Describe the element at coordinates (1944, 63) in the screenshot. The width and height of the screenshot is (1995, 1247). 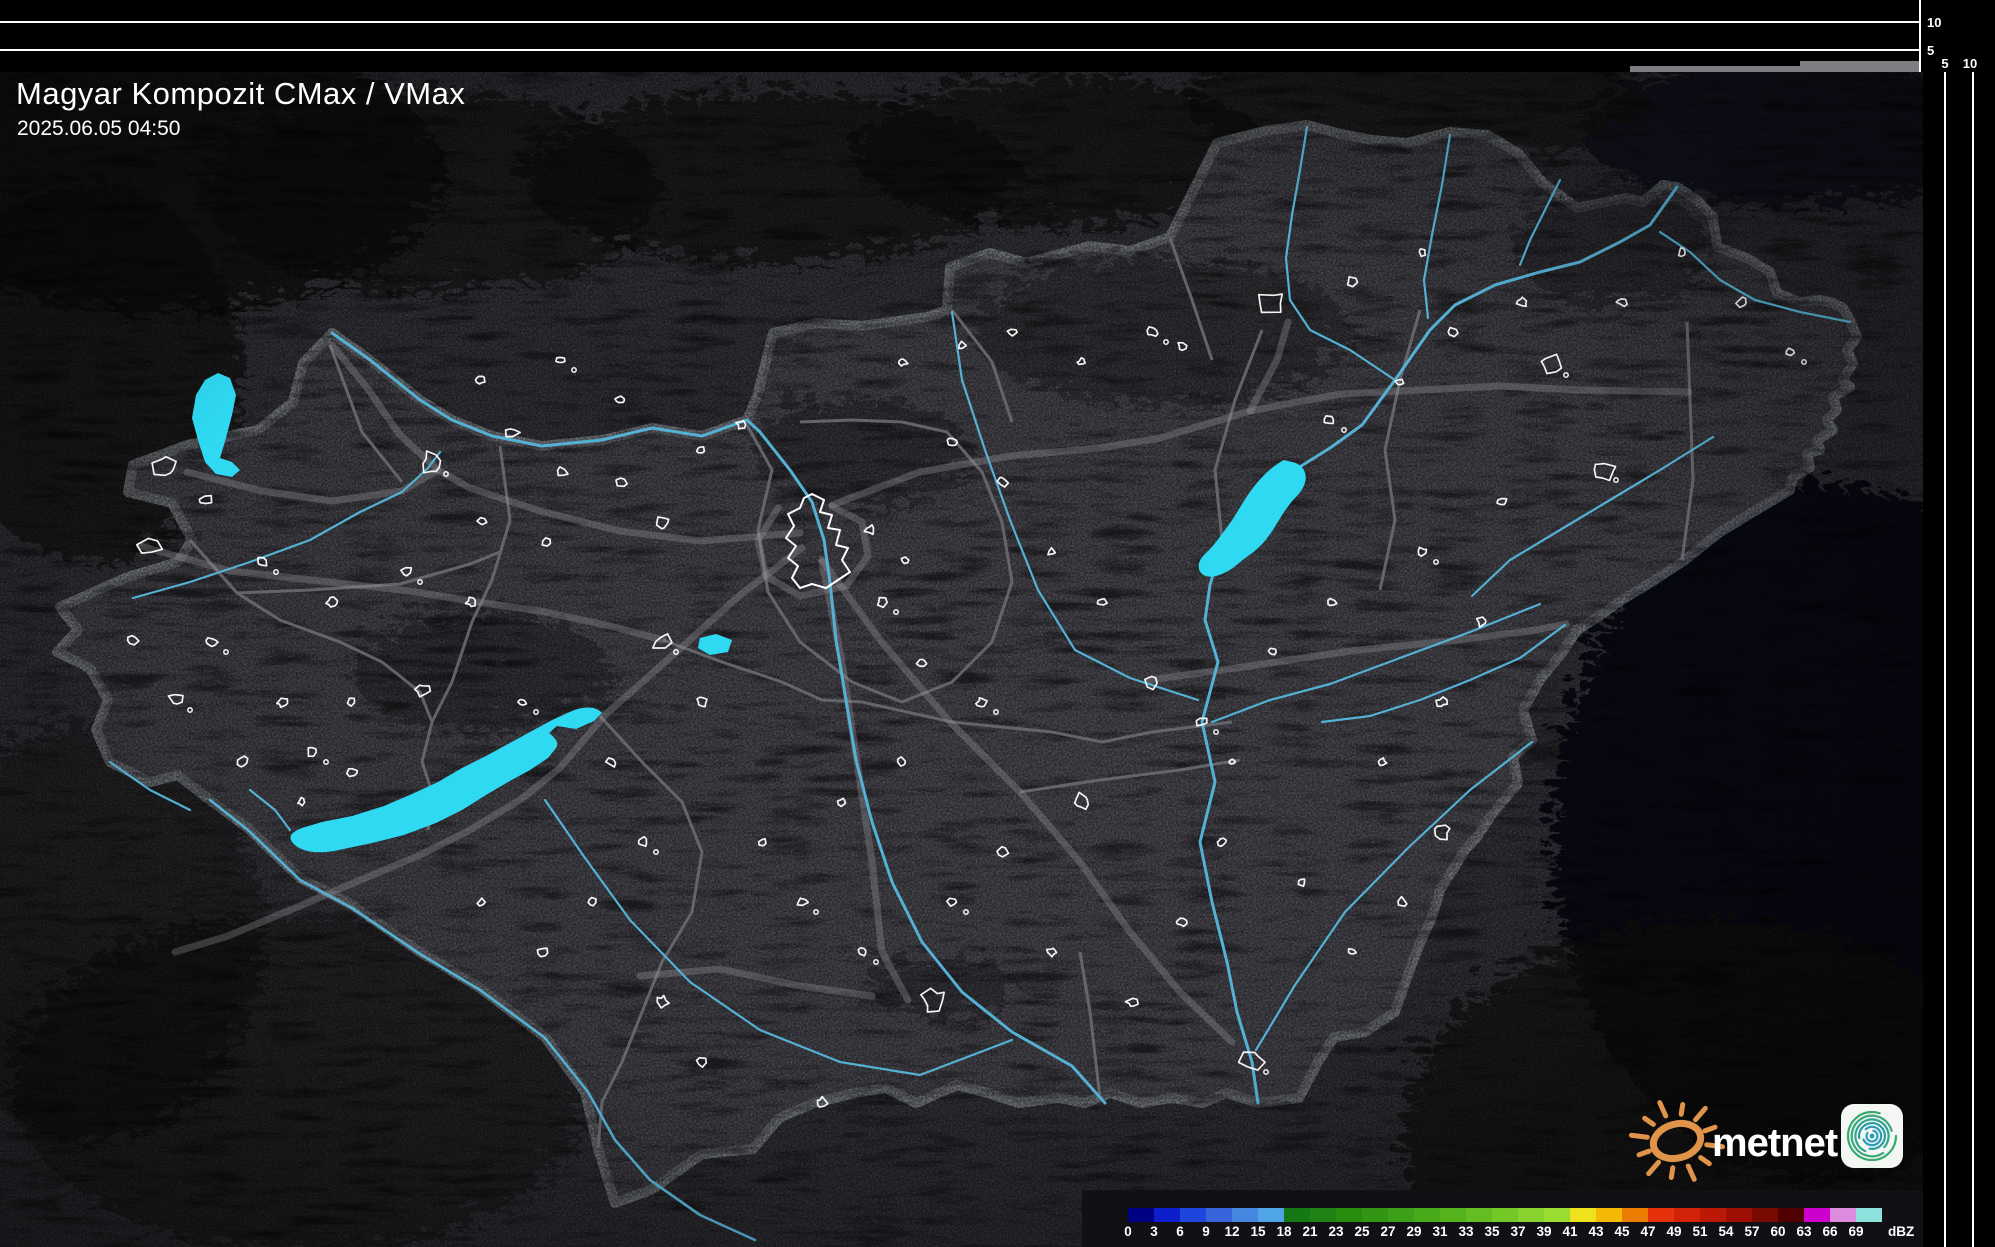
I see `right-axis-label-5: 5` at that location.